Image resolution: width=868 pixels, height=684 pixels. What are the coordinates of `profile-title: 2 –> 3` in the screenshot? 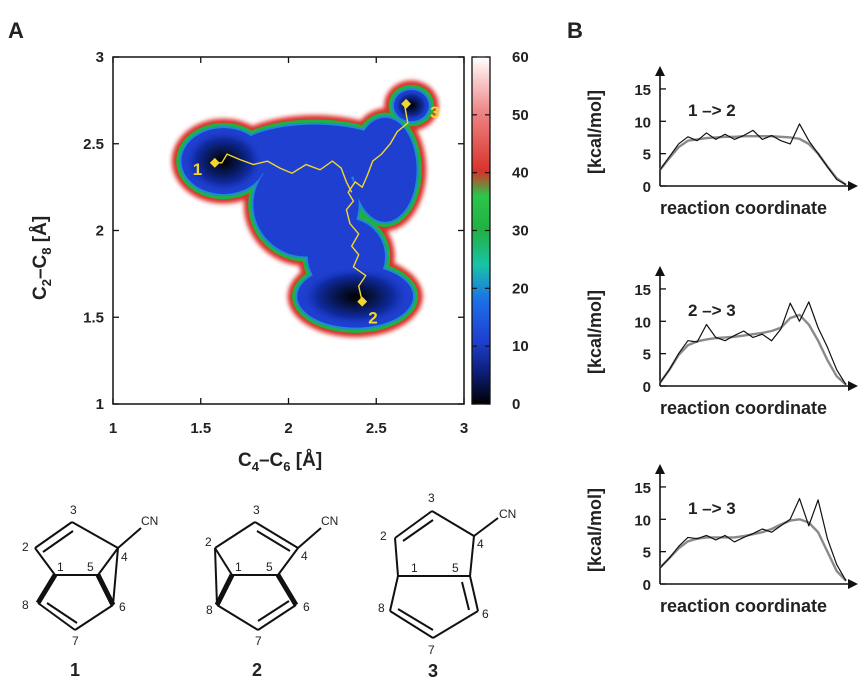 It's located at (712, 310).